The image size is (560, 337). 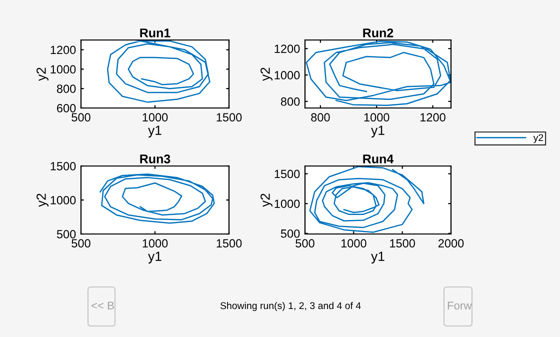 What do you see at coordinates (66, 108) in the screenshot?
I see `y-tick-label: 600` at bounding box center [66, 108].